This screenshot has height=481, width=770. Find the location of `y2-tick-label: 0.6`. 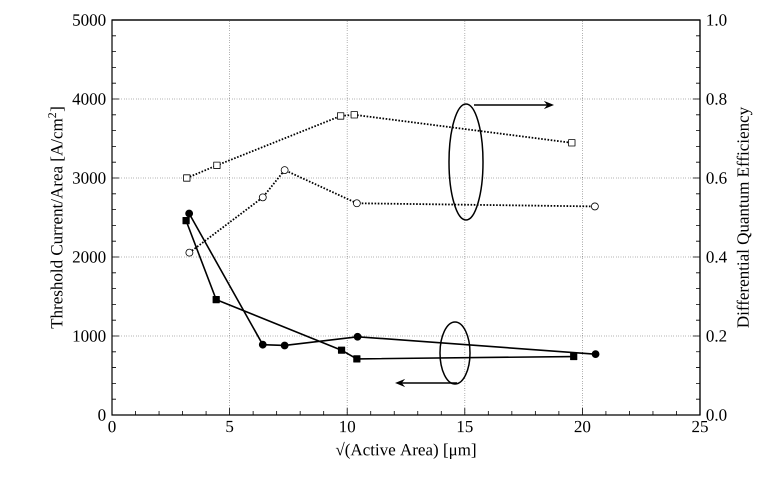

y2-tick-label: 0.6 is located at coordinates (716, 178).